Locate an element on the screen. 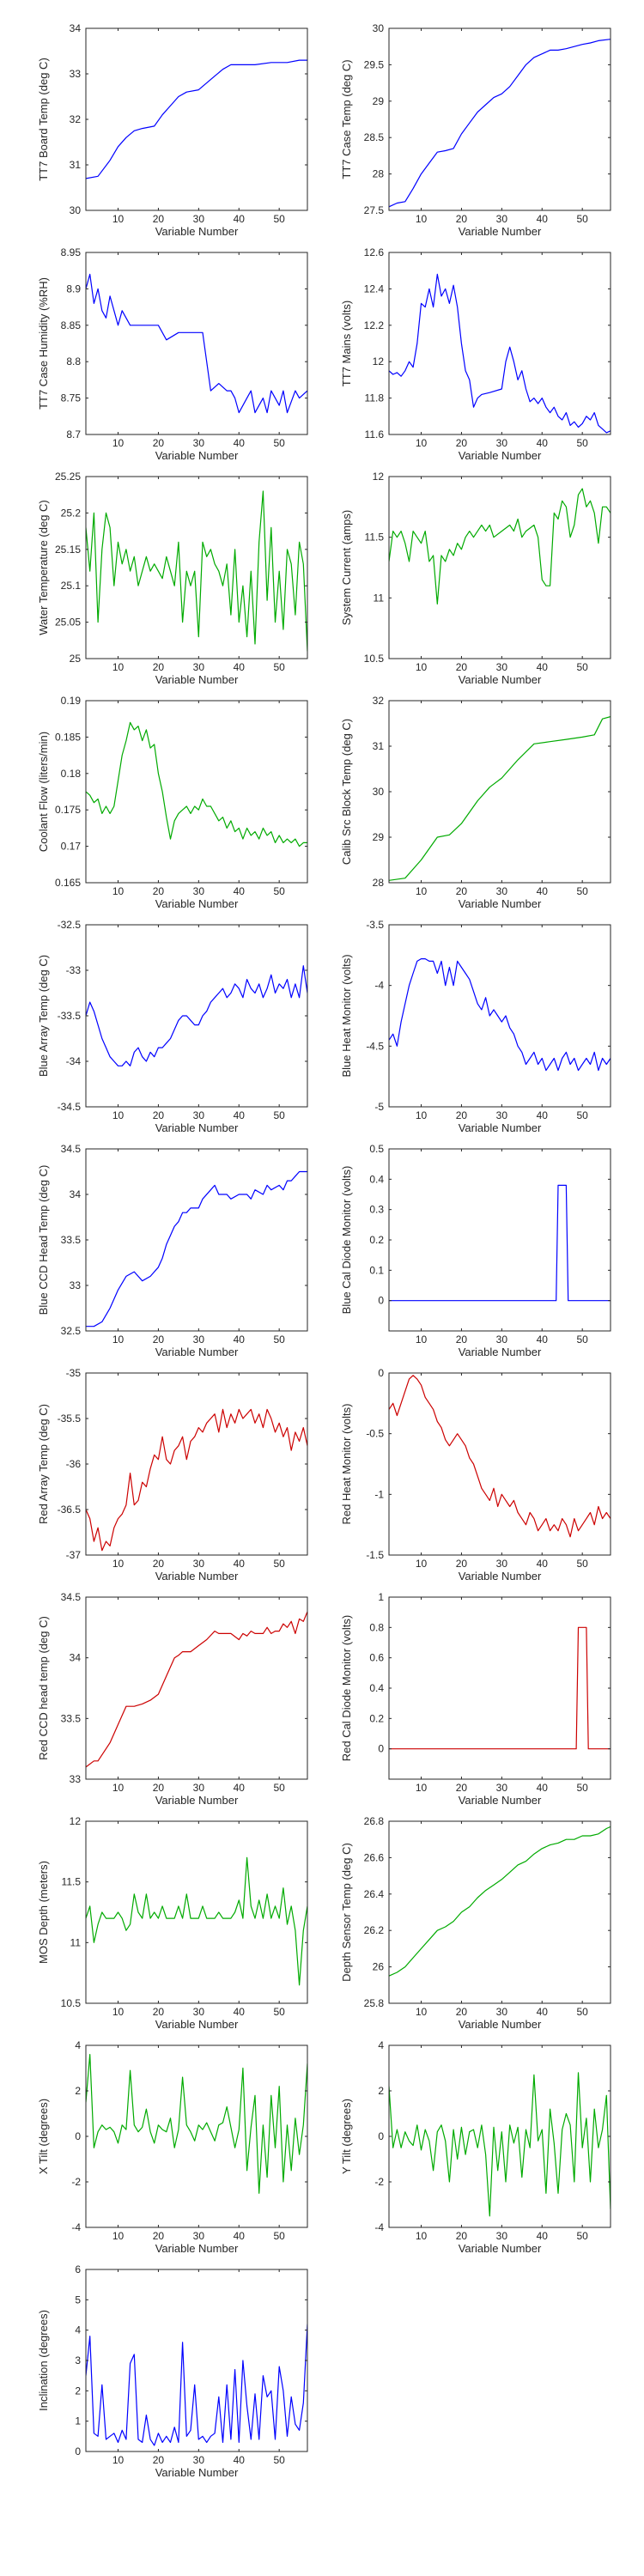 The width and height of the screenshot is (644, 2576). y-tick-label: 1 is located at coordinates (381, 1597).